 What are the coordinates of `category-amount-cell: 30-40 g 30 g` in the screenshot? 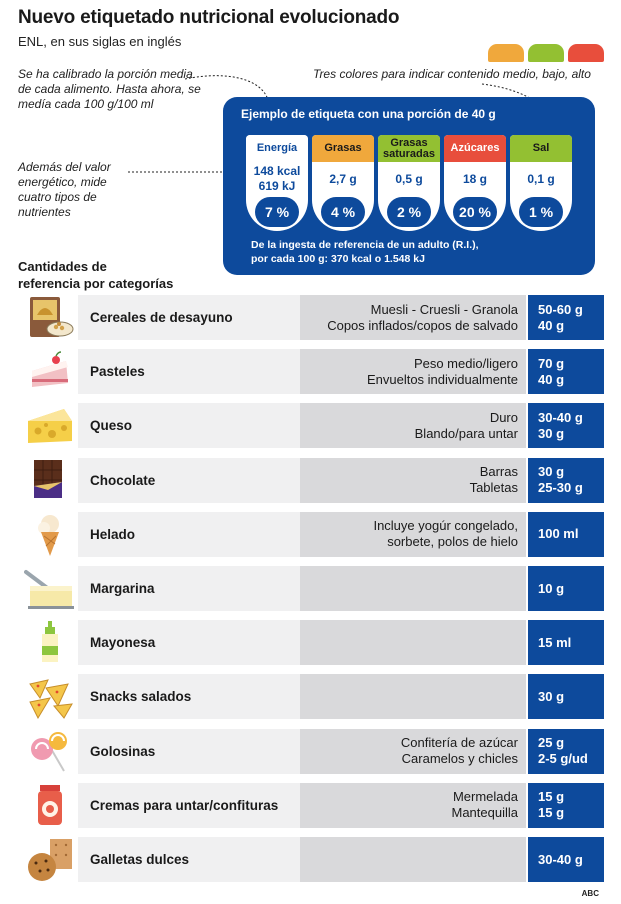 It's located at (566, 426).